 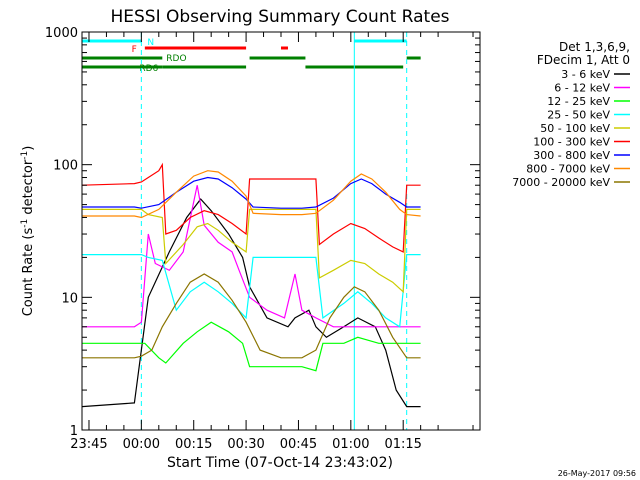 I want to click on legend-label-3: 25 - 50 keV, so click(x=578, y=115).